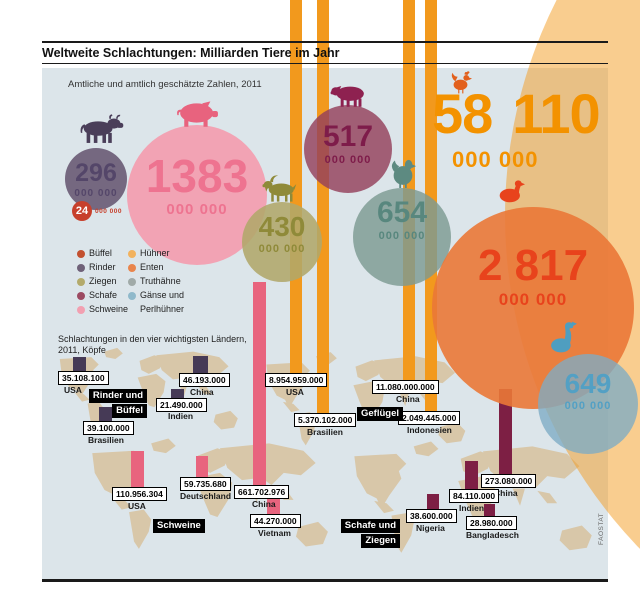  Describe the element at coordinates (81, 268) in the screenshot. I see `legend-dot-rinder` at that location.